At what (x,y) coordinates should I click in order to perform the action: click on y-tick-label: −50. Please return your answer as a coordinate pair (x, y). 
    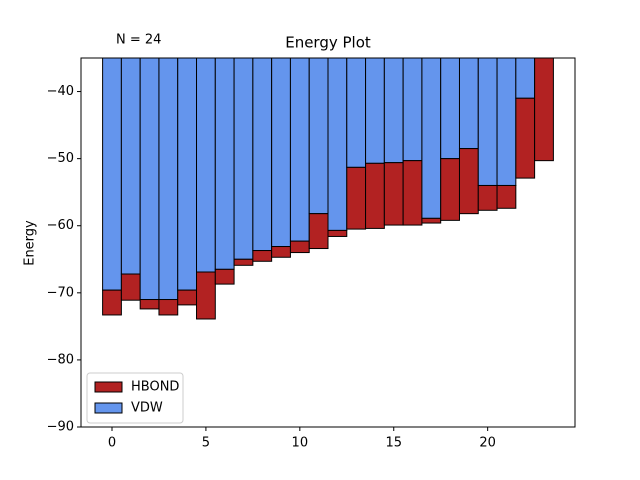
    Looking at the image, I should click on (60, 158).